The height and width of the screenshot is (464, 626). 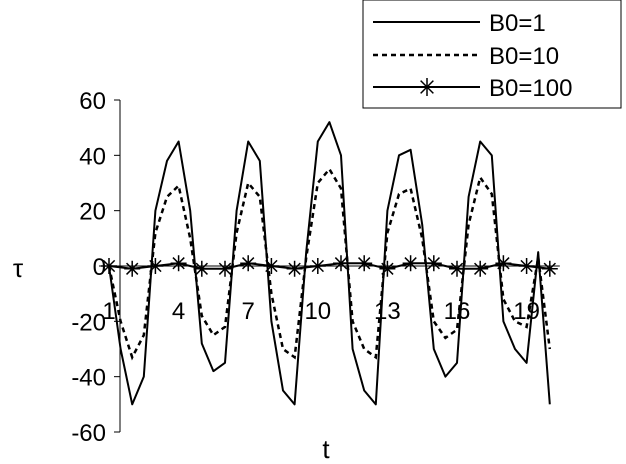 I want to click on legend-entry: B0=1, so click(x=459, y=23).